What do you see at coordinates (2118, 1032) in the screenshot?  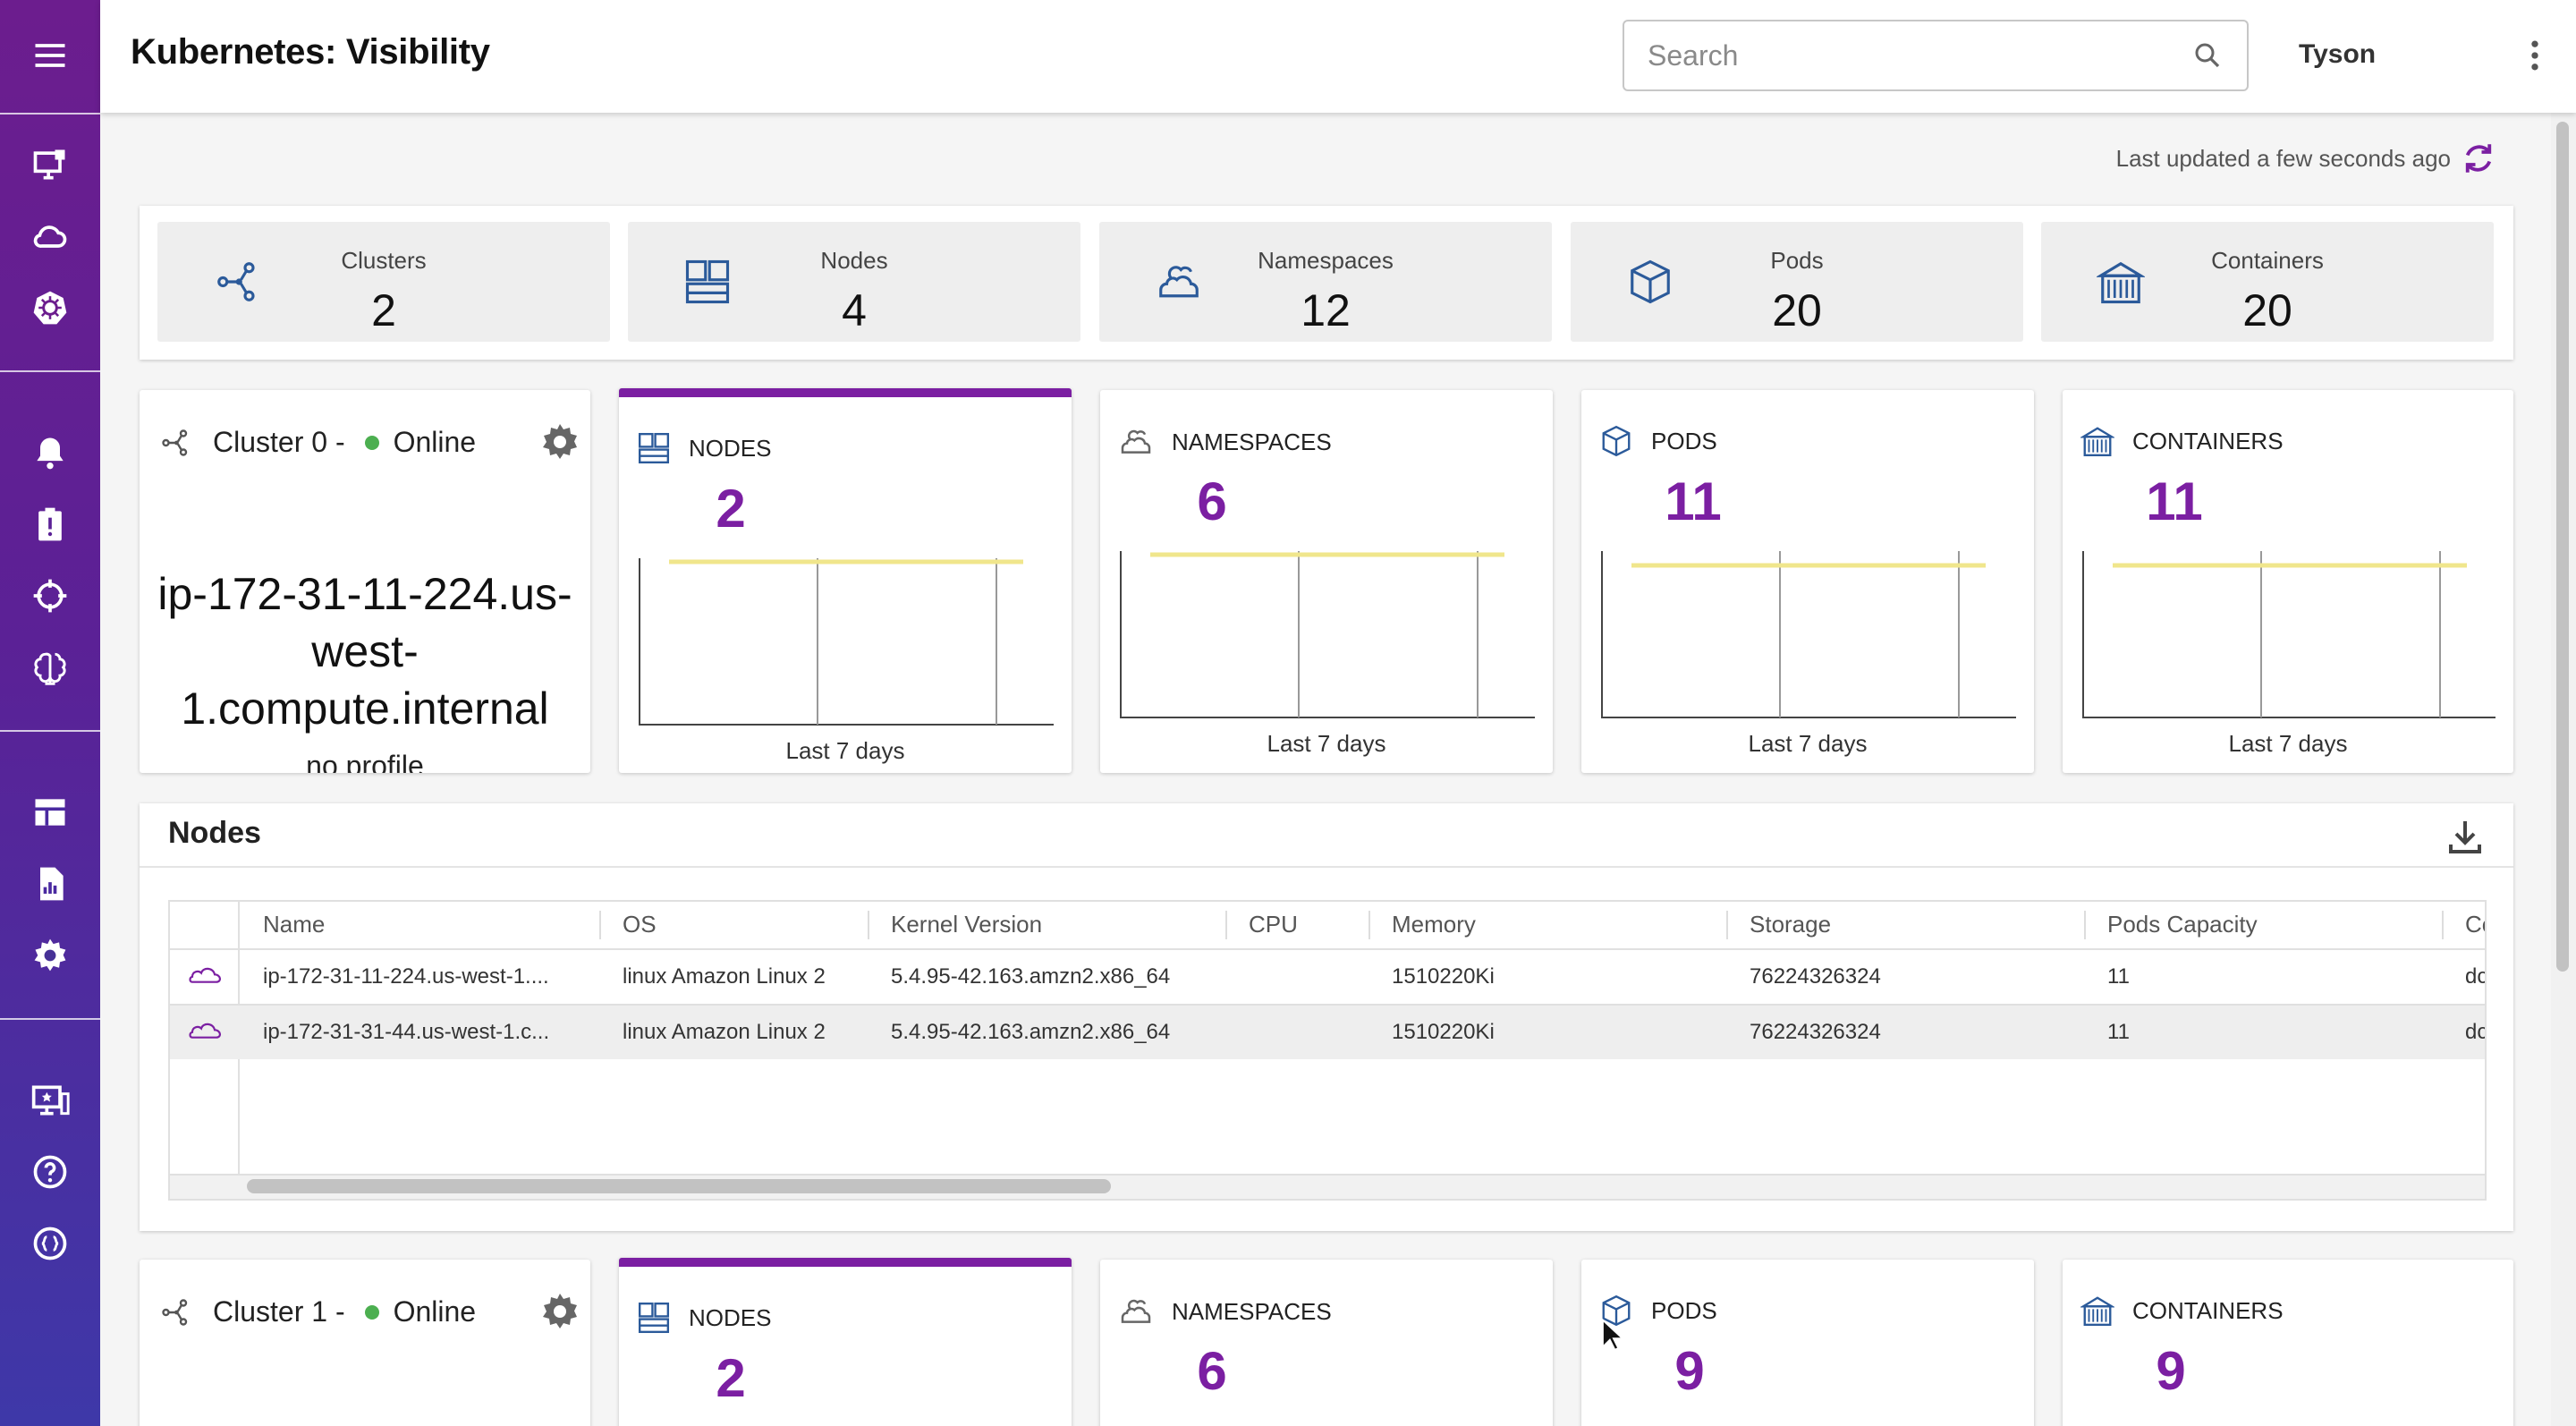 I see `cell-pods-capacity: 11` at bounding box center [2118, 1032].